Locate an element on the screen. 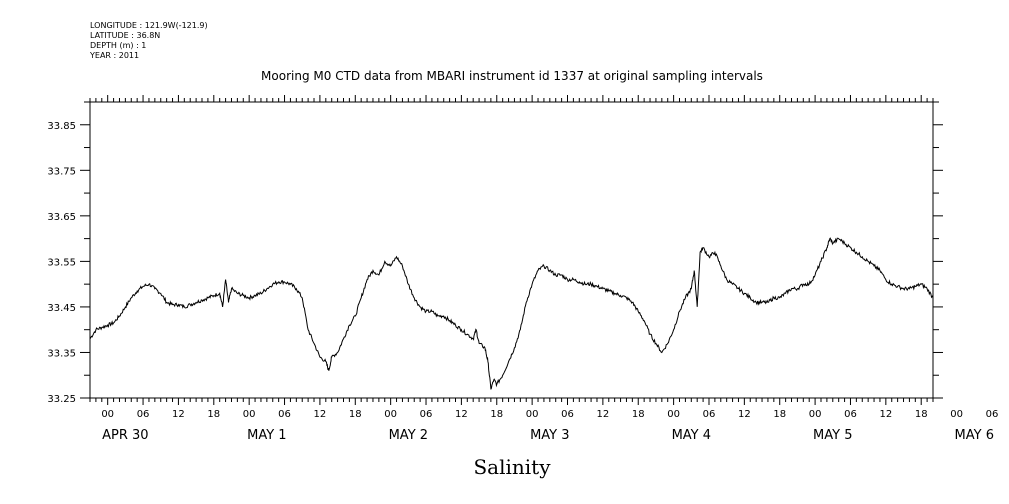 The image size is (1009, 504). x-day-label: MAY 1 is located at coordinates (266, 435).